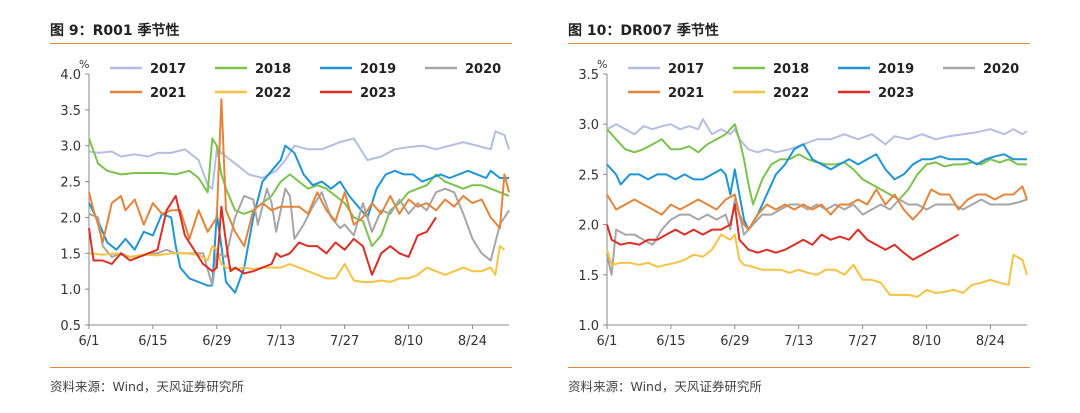 The image size is (1080, 413). Describe the element at coordinates (115, 31) in the screenshot. I see `chart-title: 图 9：R001 季节性` at that location.